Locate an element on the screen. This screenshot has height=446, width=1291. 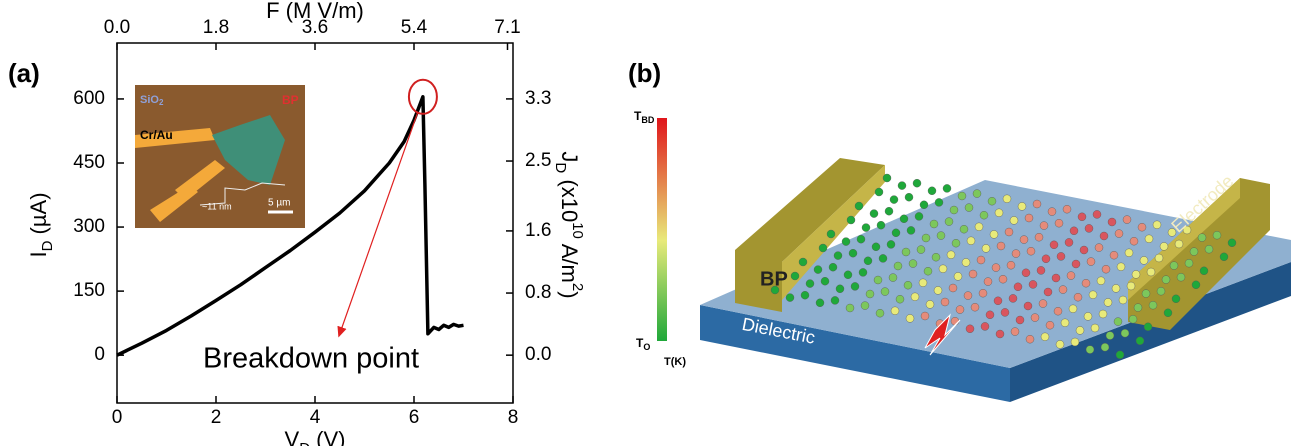
x-tick-label: 2 is located at coordinates (216, 417).